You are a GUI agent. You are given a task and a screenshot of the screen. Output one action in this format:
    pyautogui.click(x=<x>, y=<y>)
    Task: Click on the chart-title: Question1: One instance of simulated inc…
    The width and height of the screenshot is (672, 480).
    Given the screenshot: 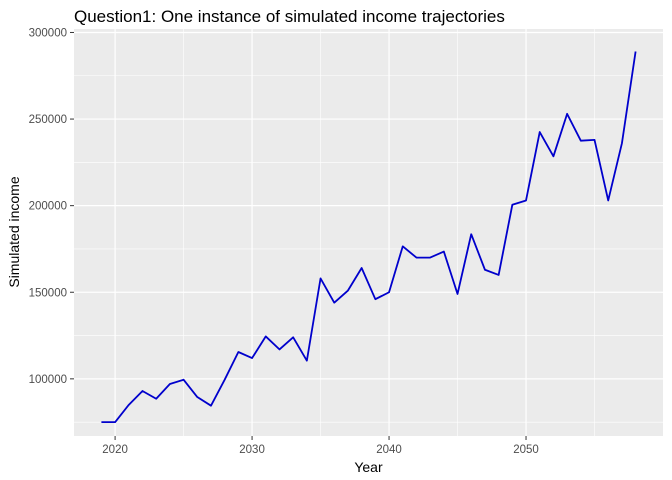 What is the action you would take?
    pyautogui.click(x=289, y=16)
    